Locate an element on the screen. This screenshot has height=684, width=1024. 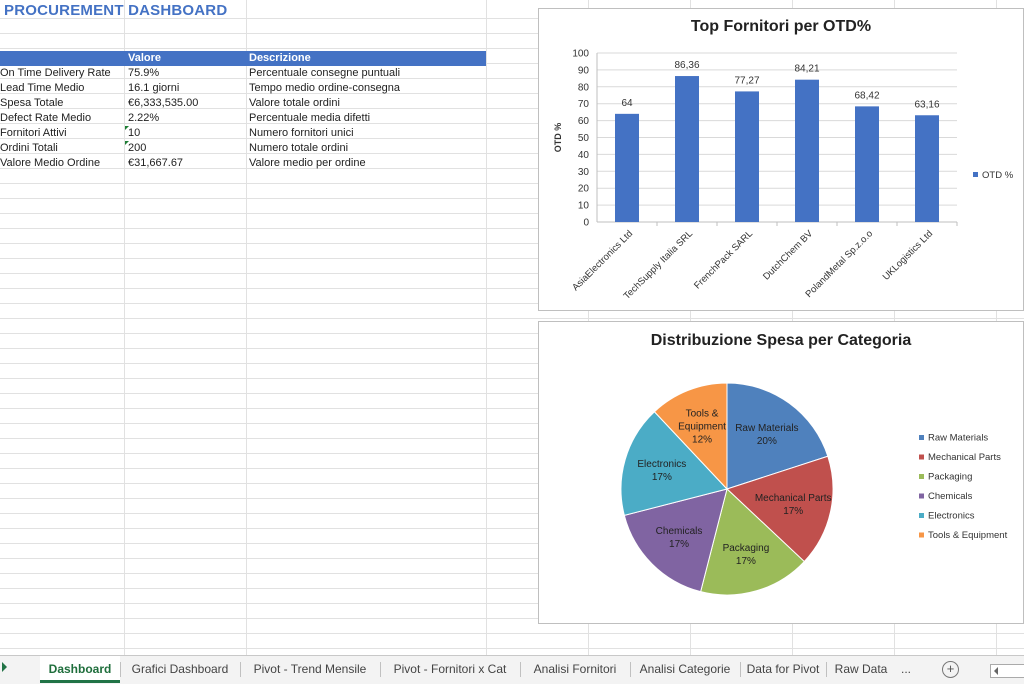
x-tick-label: UKLogistics Ltd is located at coordinates (908, 255).